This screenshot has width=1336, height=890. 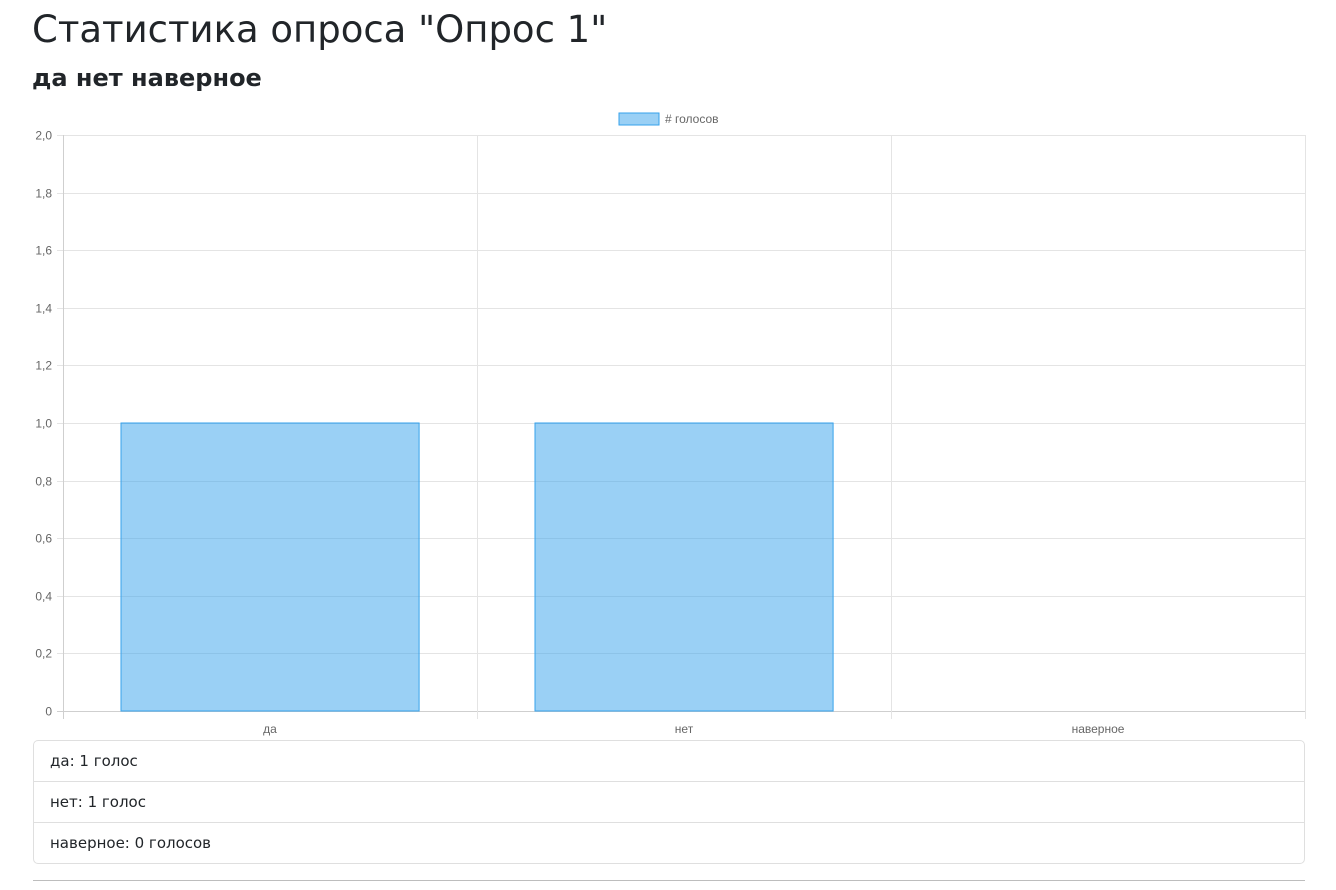 What do you see at coordinates (692, 119) in the screenshot?
I see `legend-label: # голосов` at bounding box center [692, 119].